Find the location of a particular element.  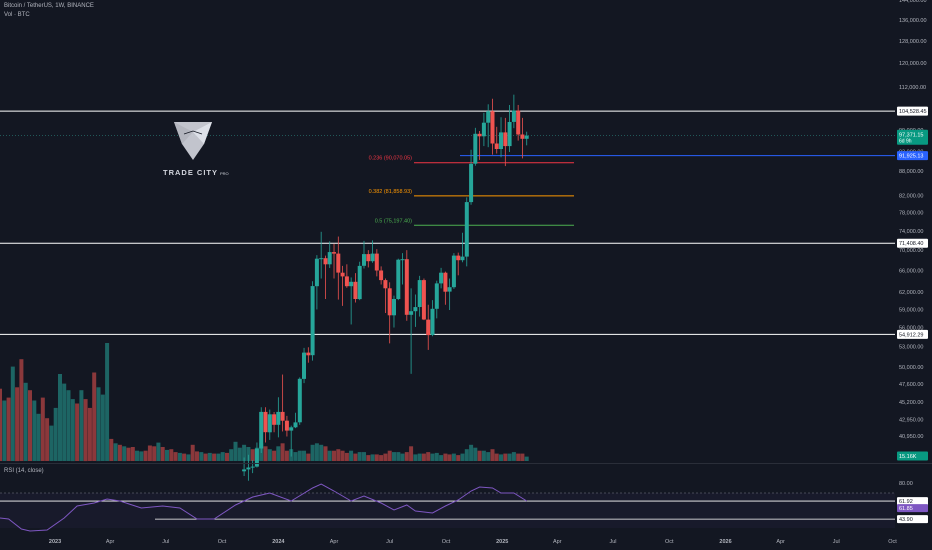

rsi-level-tag-box is located at coordinates (912, 519).